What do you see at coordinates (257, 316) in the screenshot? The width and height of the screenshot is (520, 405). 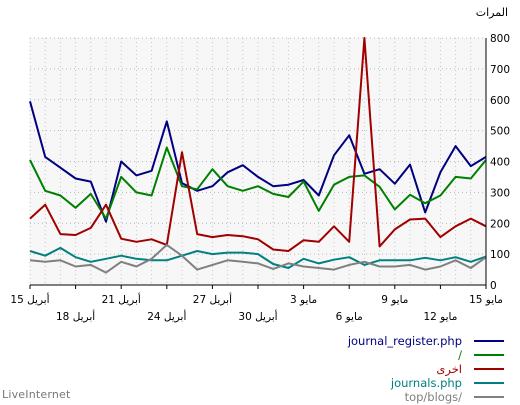 I see `x-tick-label: 30 أبريل` at bounding box center [257, 316].